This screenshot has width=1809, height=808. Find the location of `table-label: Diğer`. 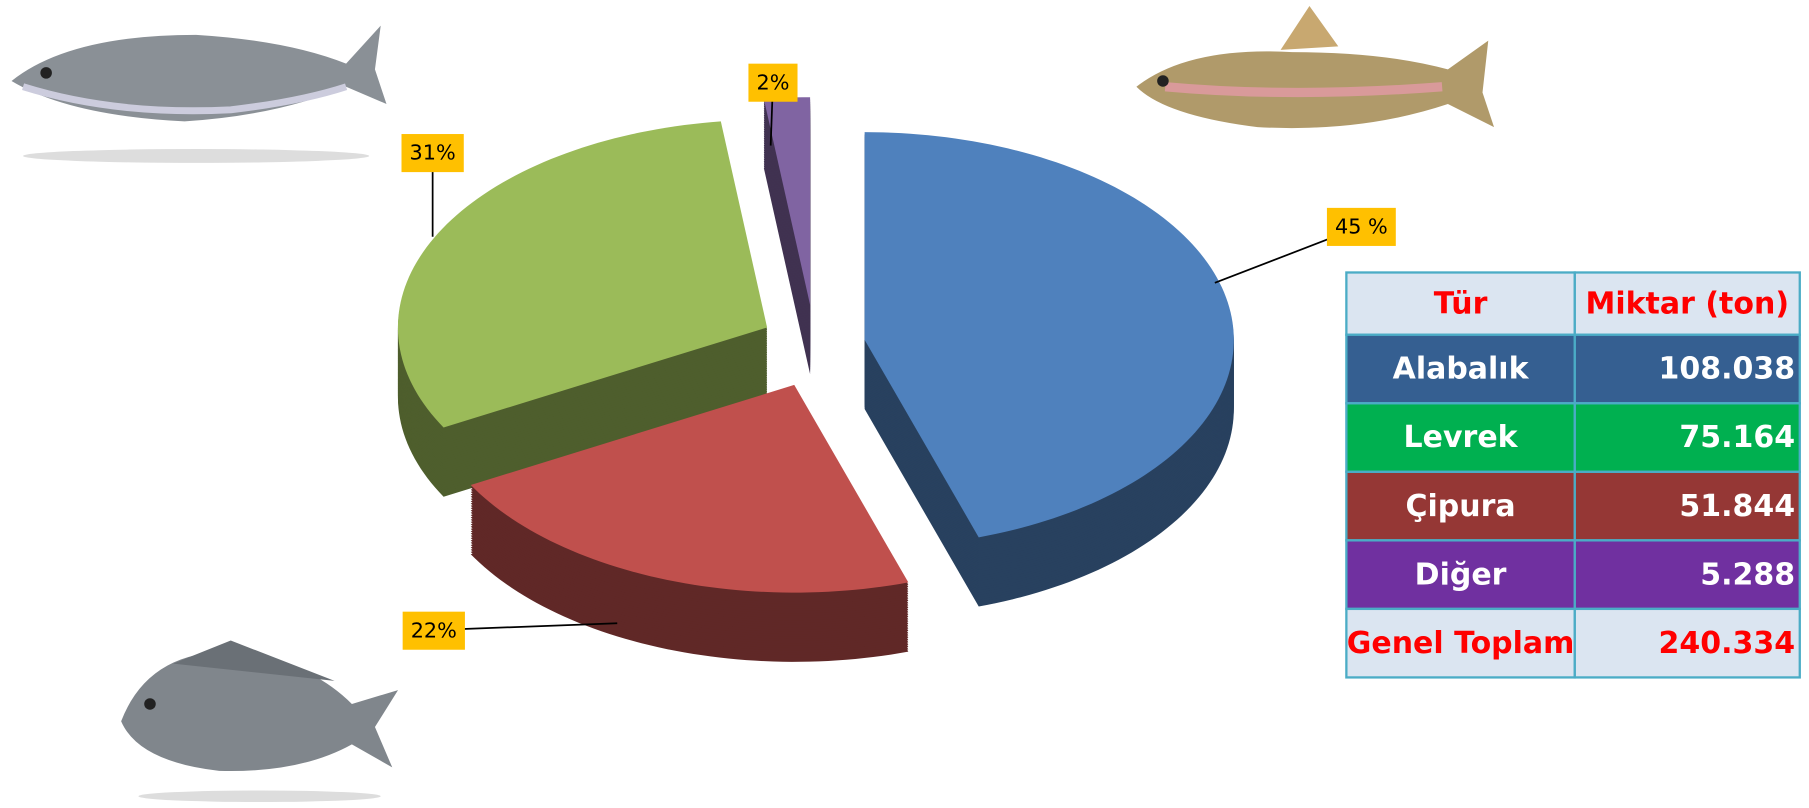

table-label: Diğer is located at coordinates (1461, 574).